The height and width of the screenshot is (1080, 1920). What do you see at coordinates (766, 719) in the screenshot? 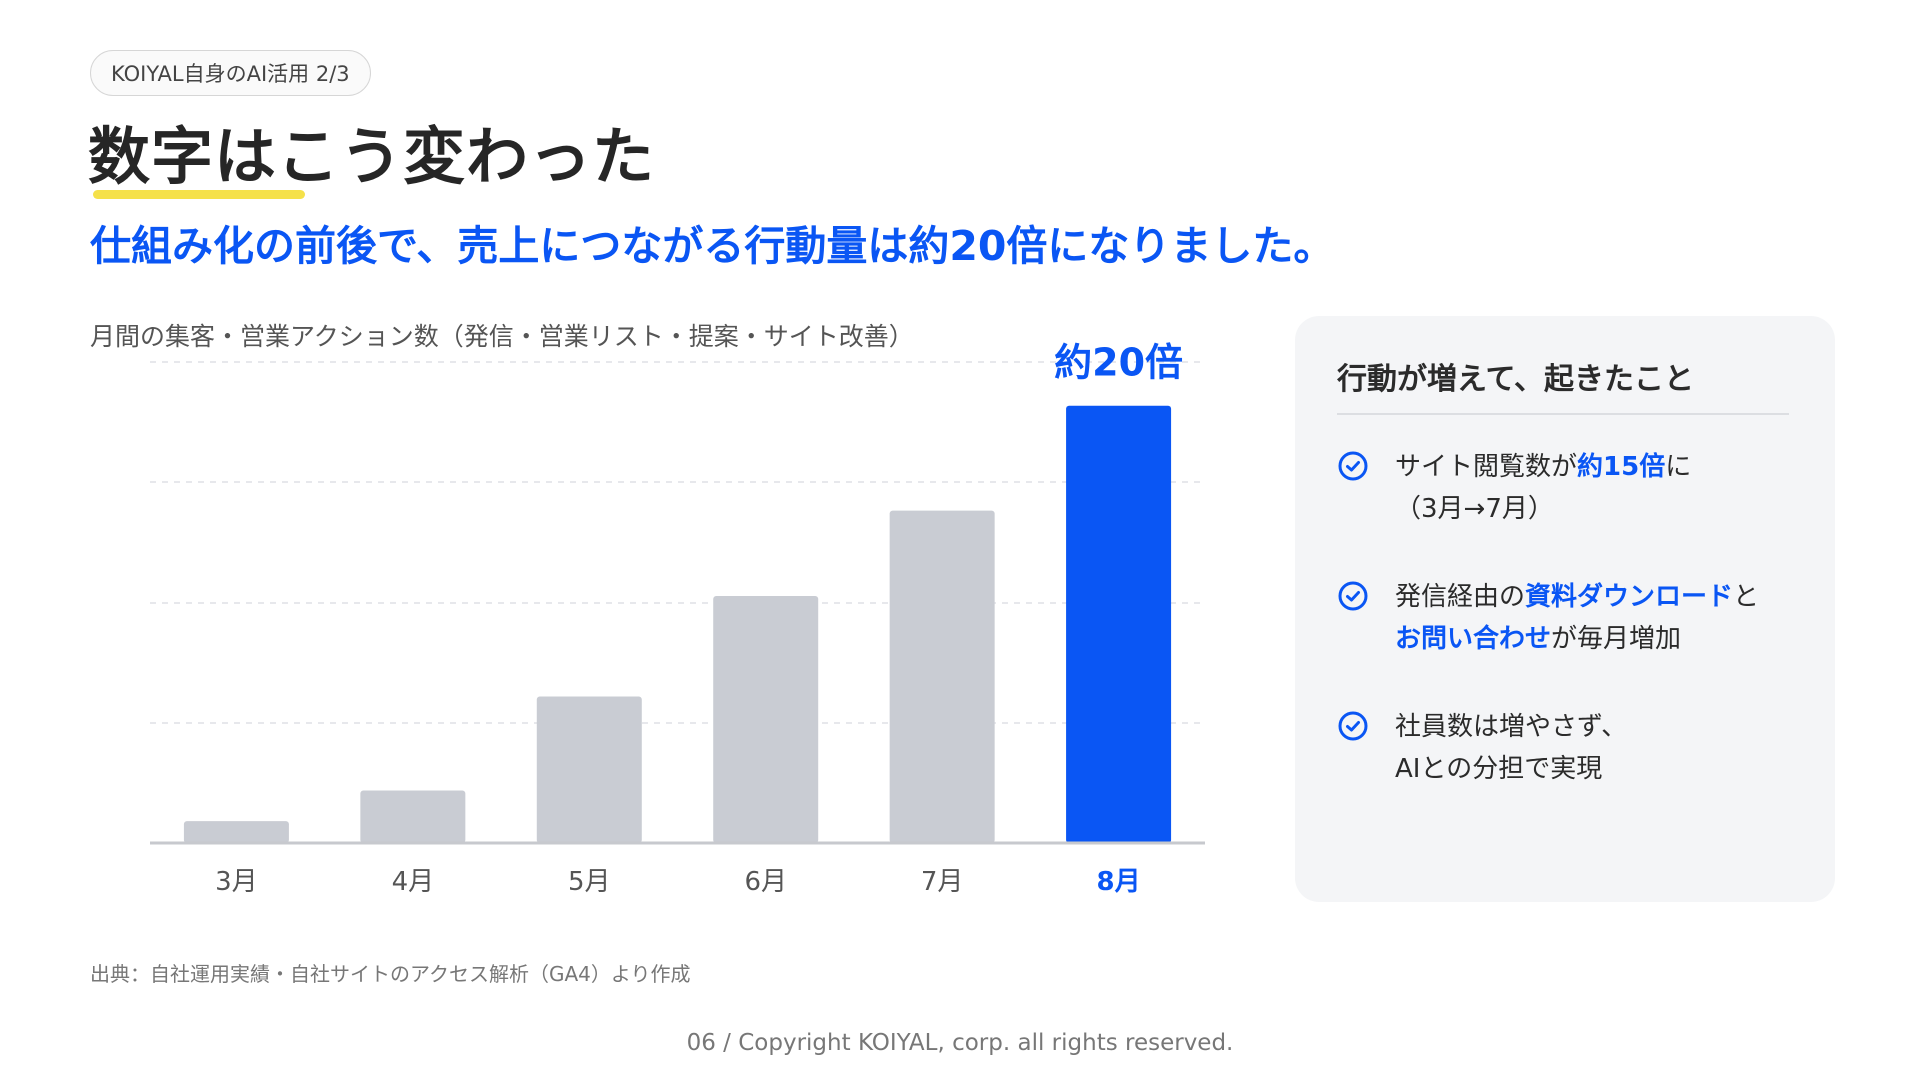
I see `bar-6月` at bounding box center [766, 719].